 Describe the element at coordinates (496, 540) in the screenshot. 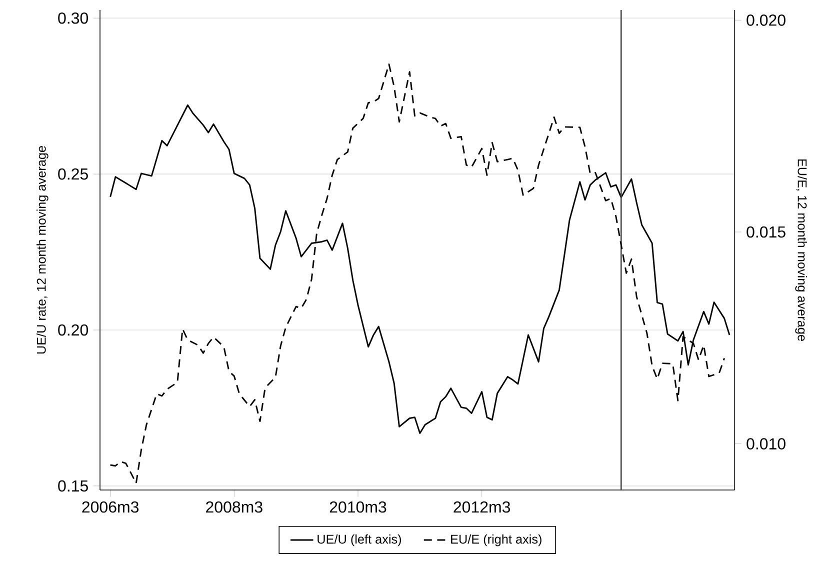

I see `legend-label: EU/E (right axis)` at that location.